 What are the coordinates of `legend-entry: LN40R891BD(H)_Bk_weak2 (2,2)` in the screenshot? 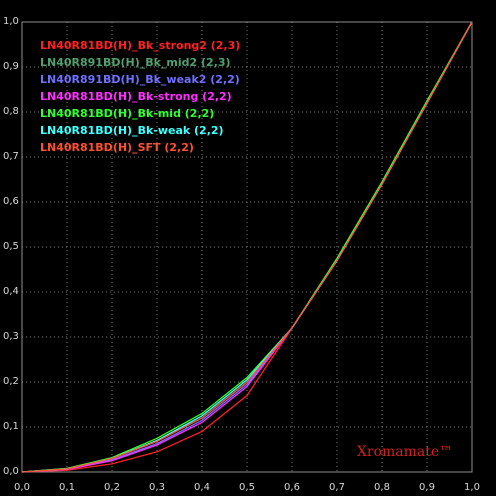 It's located at (140, 79).